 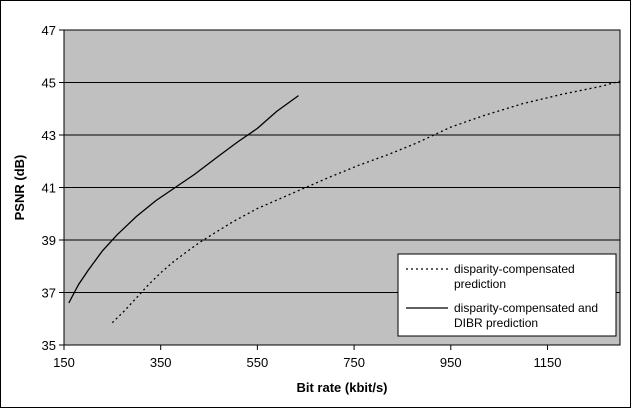 I want to click on x-tick-label: 750, so click(x=354, y=362).